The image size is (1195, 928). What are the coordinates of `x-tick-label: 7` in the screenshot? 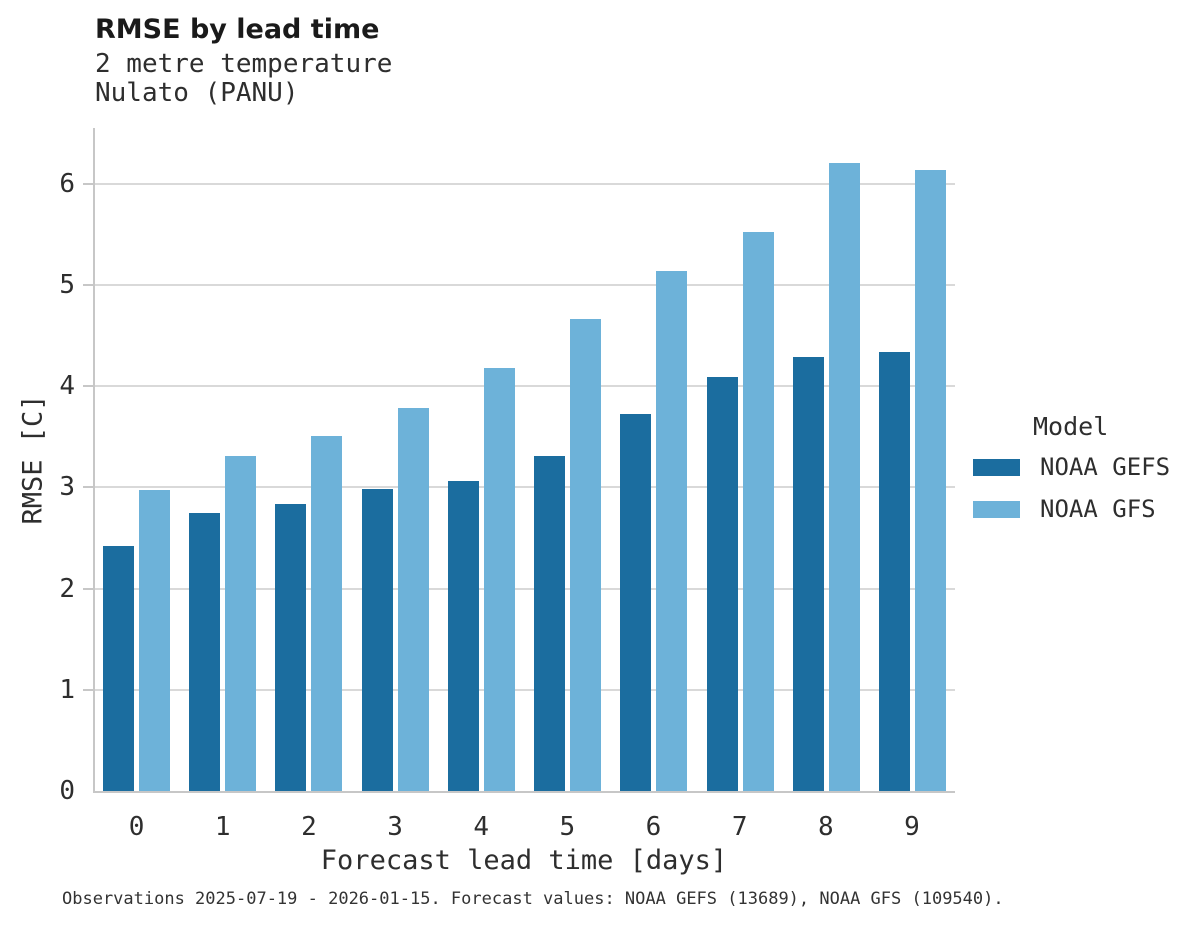 It's located at (739, 827).